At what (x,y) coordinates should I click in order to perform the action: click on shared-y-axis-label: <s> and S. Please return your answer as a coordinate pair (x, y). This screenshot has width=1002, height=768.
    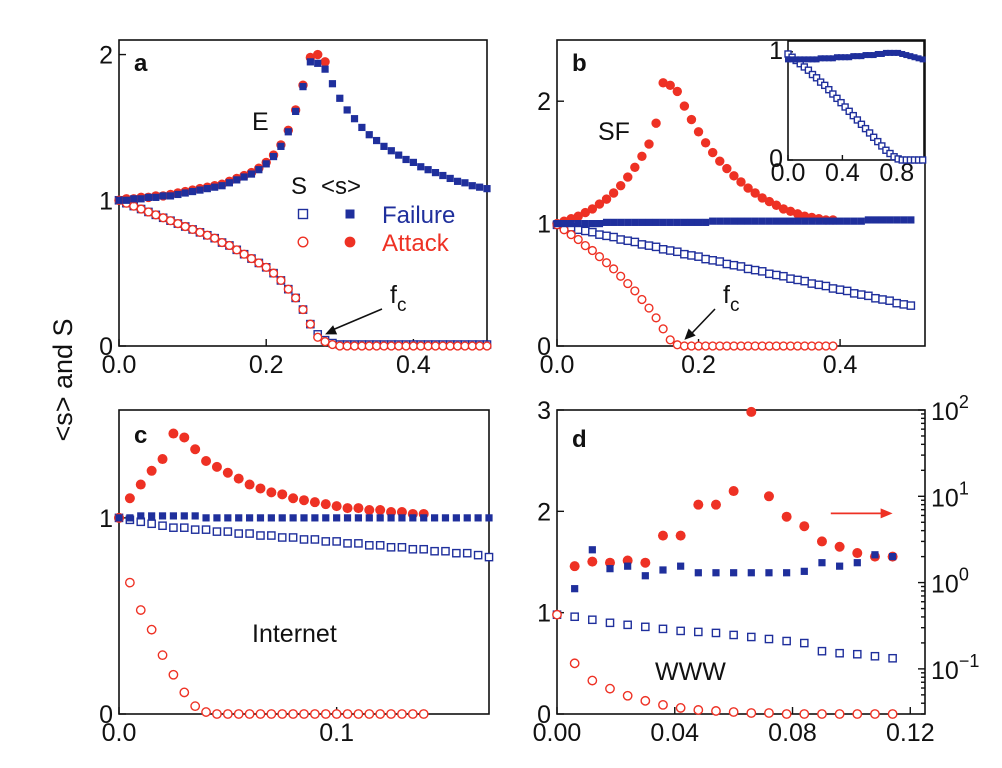
    Looking at the image, I should click on (63, 379).